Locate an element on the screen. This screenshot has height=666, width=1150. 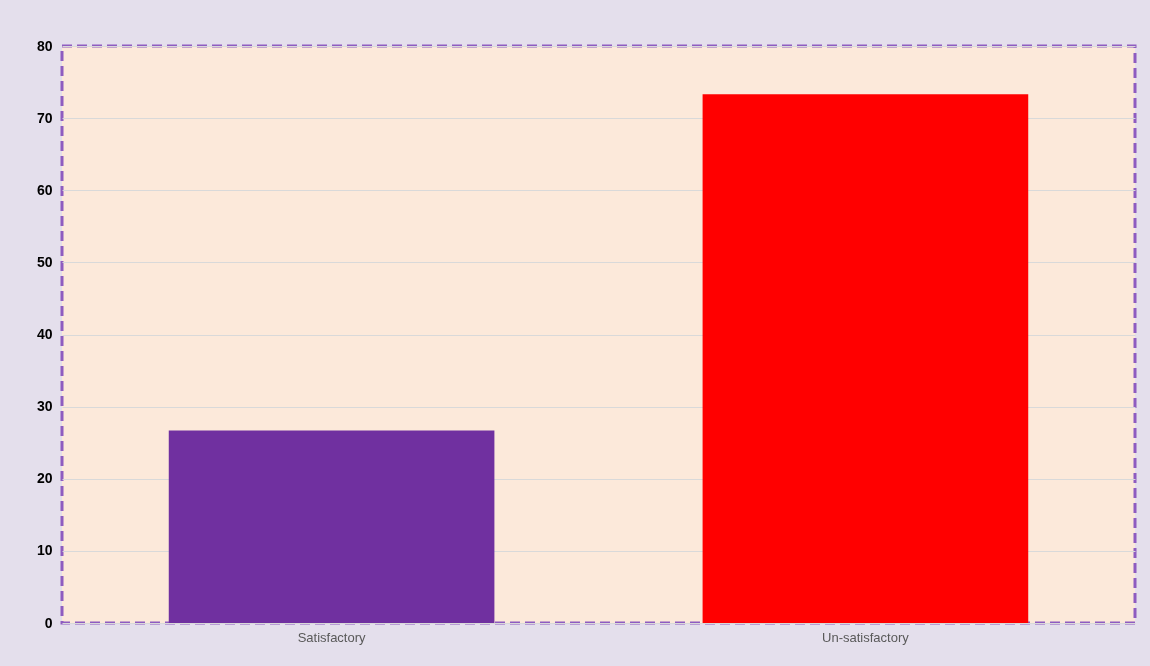
y-tick-label: 70 is located at coordinates (44, 117).